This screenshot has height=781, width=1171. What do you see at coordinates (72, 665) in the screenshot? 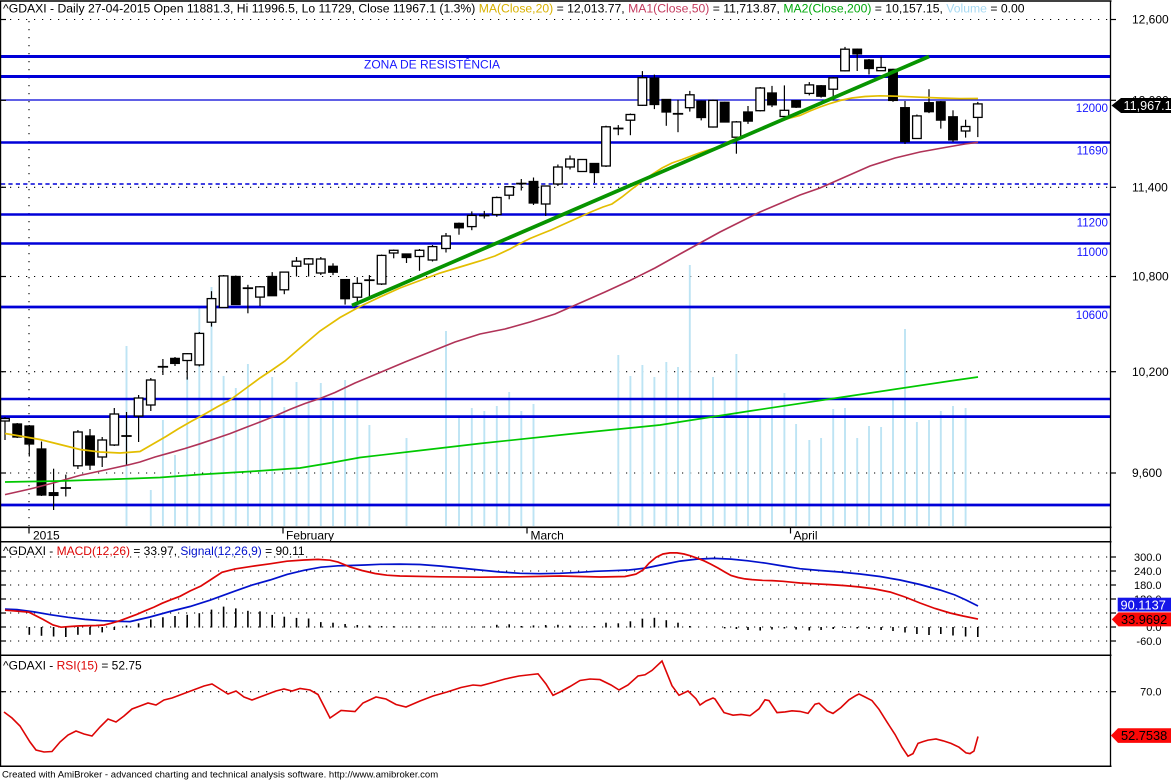
I see `svg-text: ^GDAXI - RSI(15) = 52.75` at bounding box center [72, 665].